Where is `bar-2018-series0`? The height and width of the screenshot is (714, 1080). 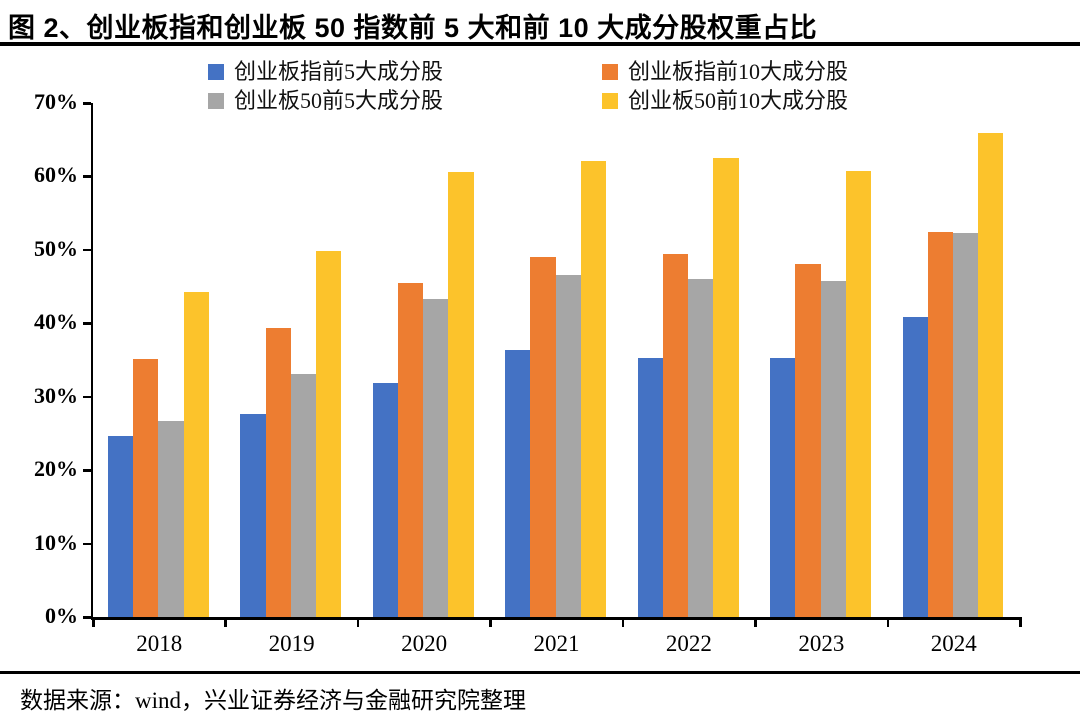 bar-2018-series0 is located at coordinates (121, 526).